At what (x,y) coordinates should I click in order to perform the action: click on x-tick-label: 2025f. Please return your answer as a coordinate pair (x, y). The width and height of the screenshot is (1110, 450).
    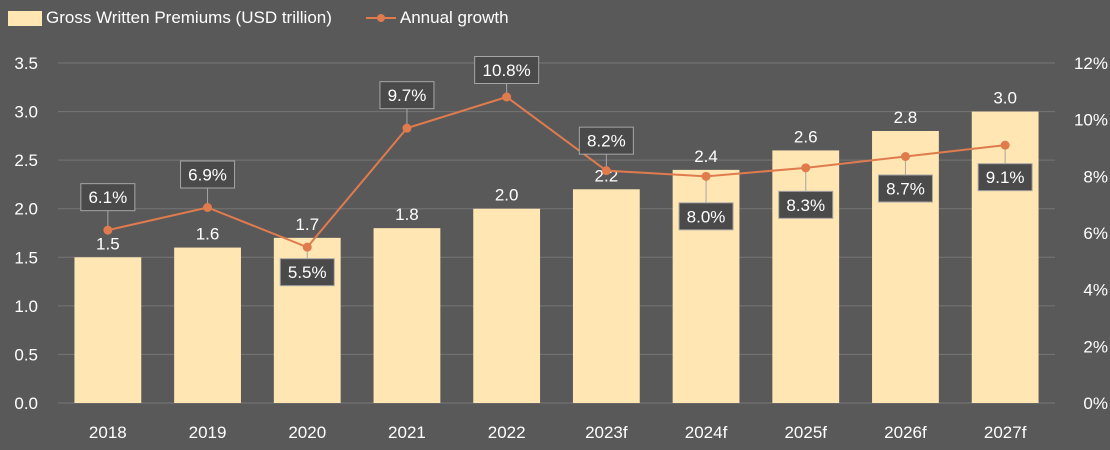
    Looking at the image, I should click on (805, 432).